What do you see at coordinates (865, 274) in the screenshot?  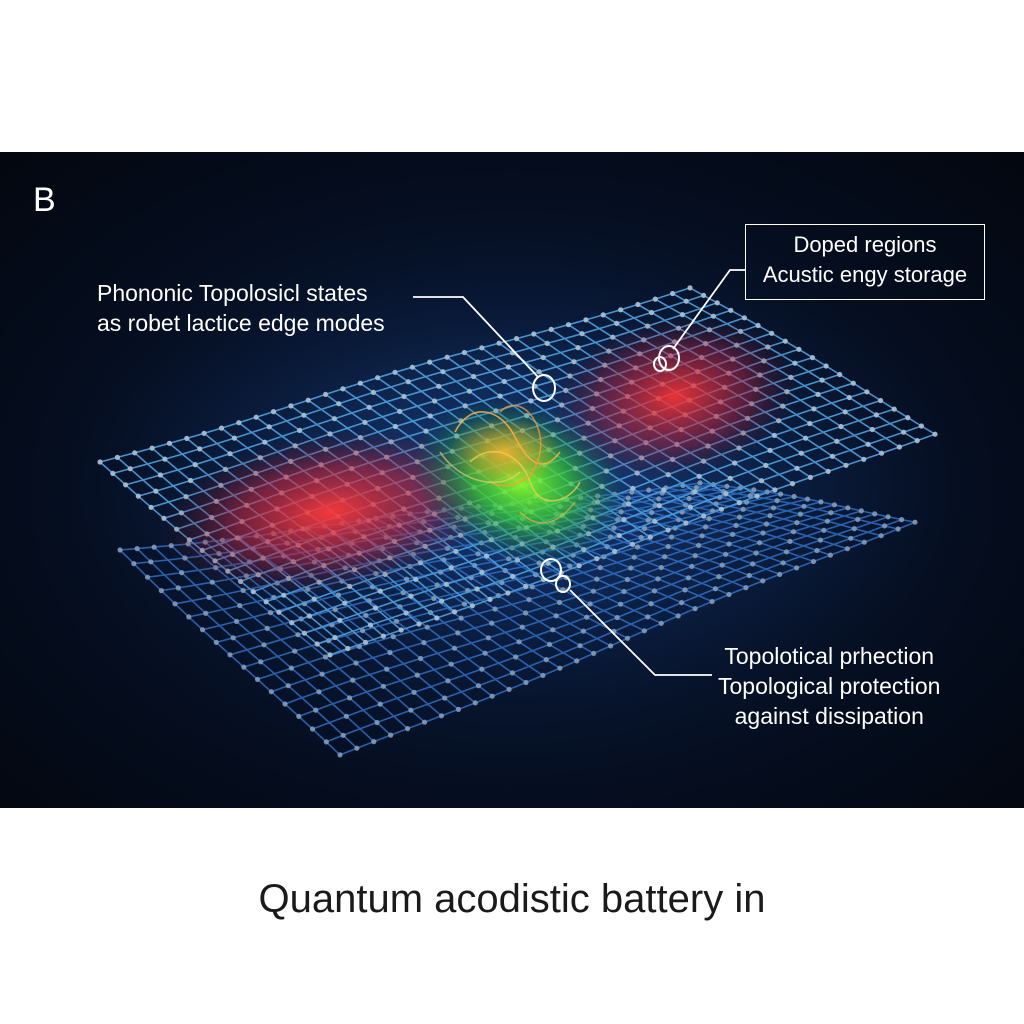 I see `callout-line: Acustic engy storage` at bounding box center [865, 274].